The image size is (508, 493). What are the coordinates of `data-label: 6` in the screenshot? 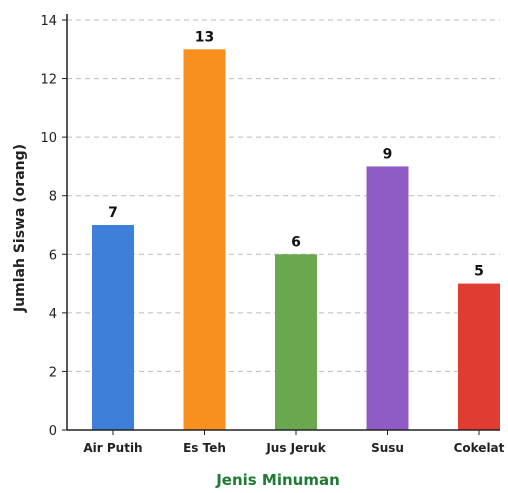 It's located at (296, 242).